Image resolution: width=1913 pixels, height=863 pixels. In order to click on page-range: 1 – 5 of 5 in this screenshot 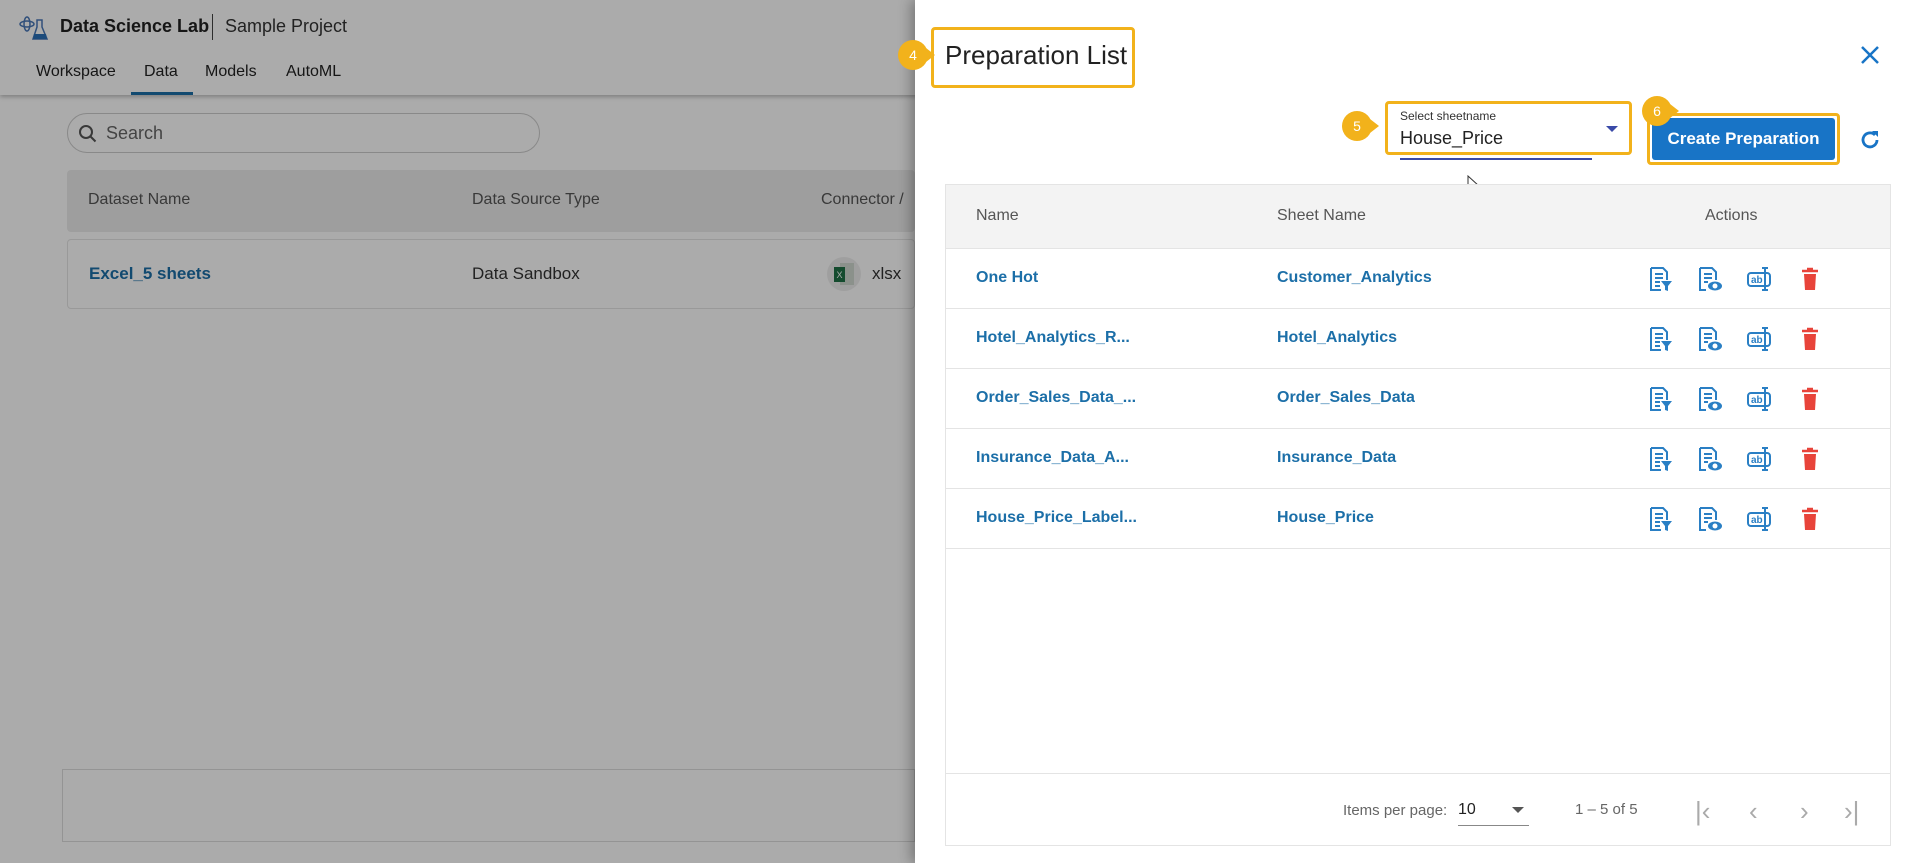, I will do `click(1606, 809)`.